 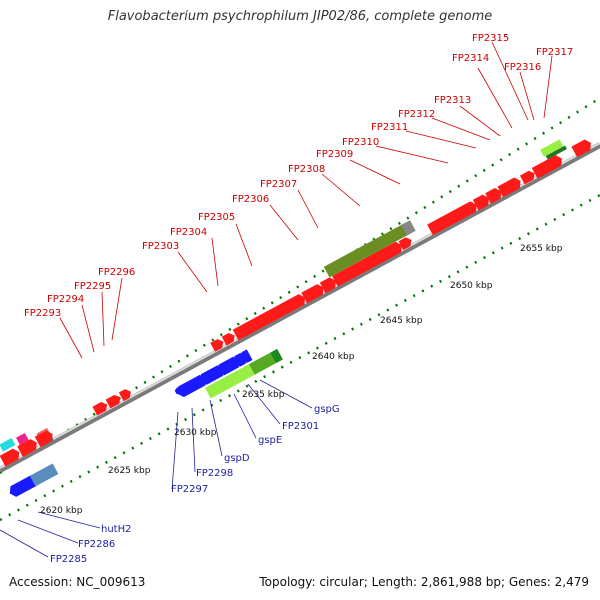 I want to click on scale-label: 2630 kbp, so click(x=195, y=433).